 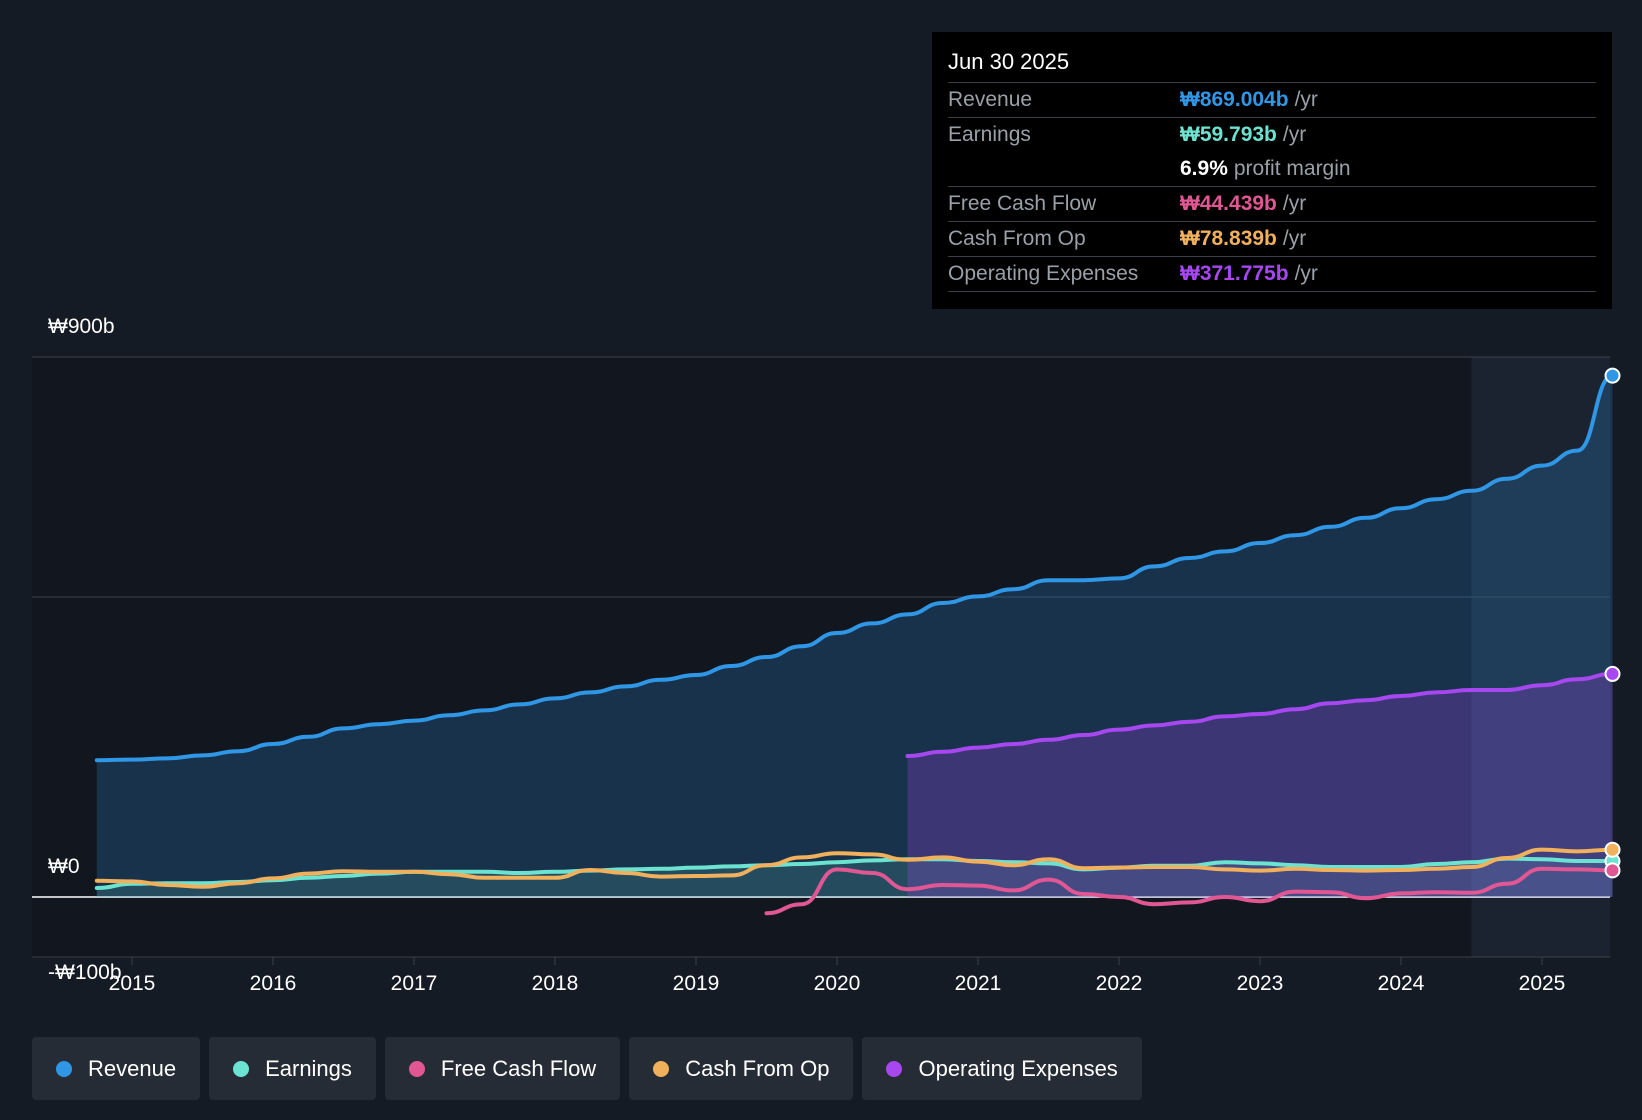 I want to click on tooltip-value: ₩78.839b, so click(x=1228, y=238).